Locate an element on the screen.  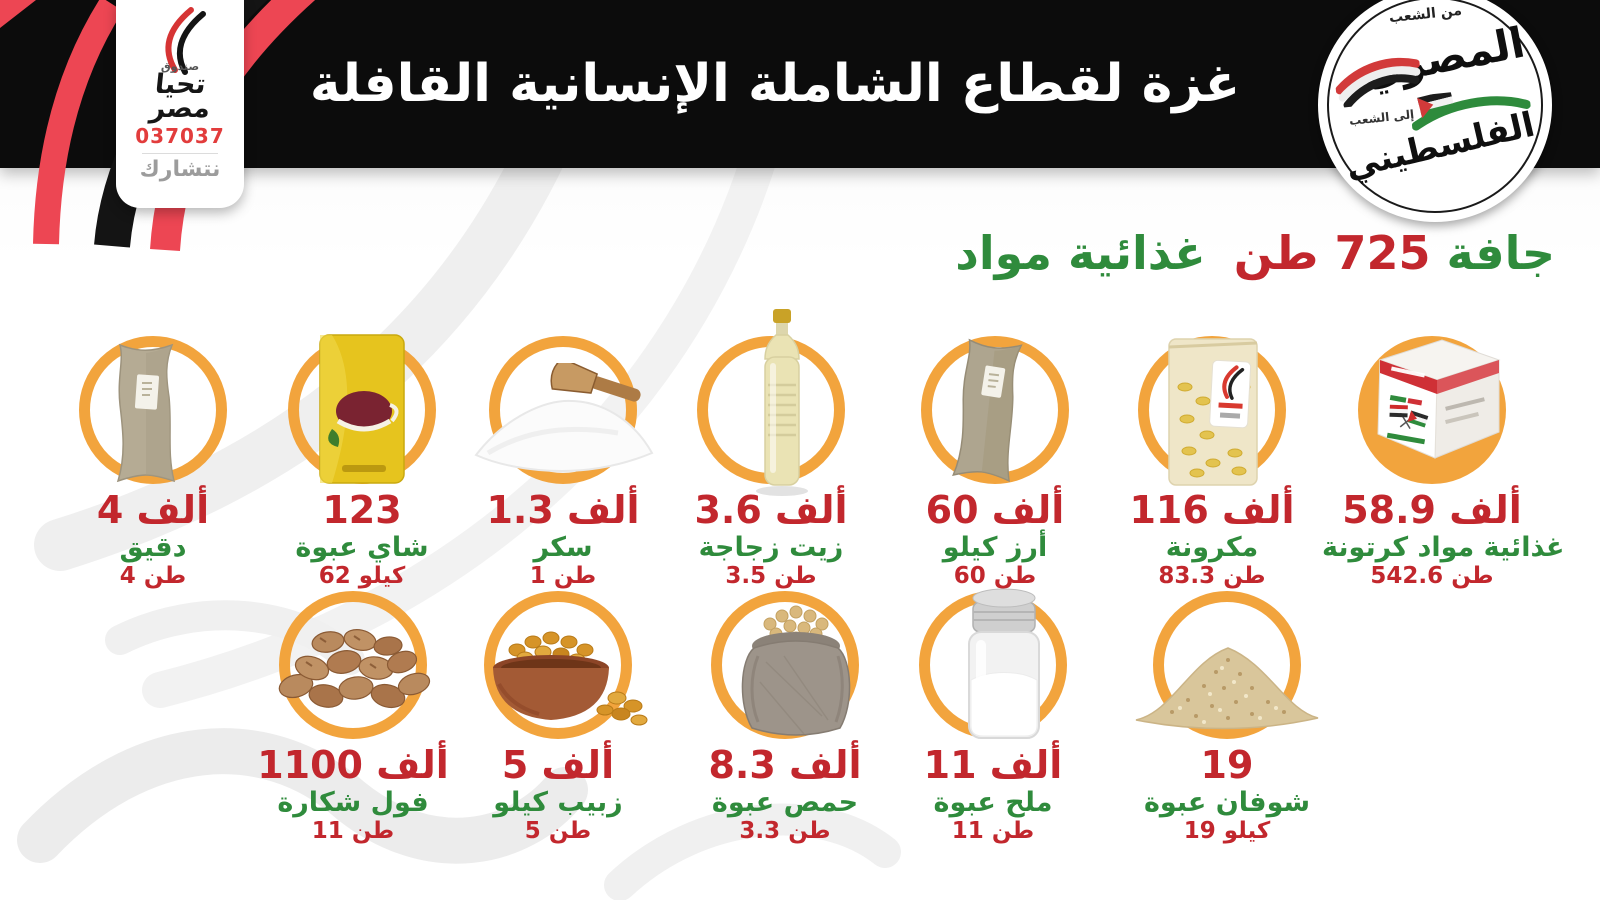
raisins-bowl-image is located at coordinates (570, 678).